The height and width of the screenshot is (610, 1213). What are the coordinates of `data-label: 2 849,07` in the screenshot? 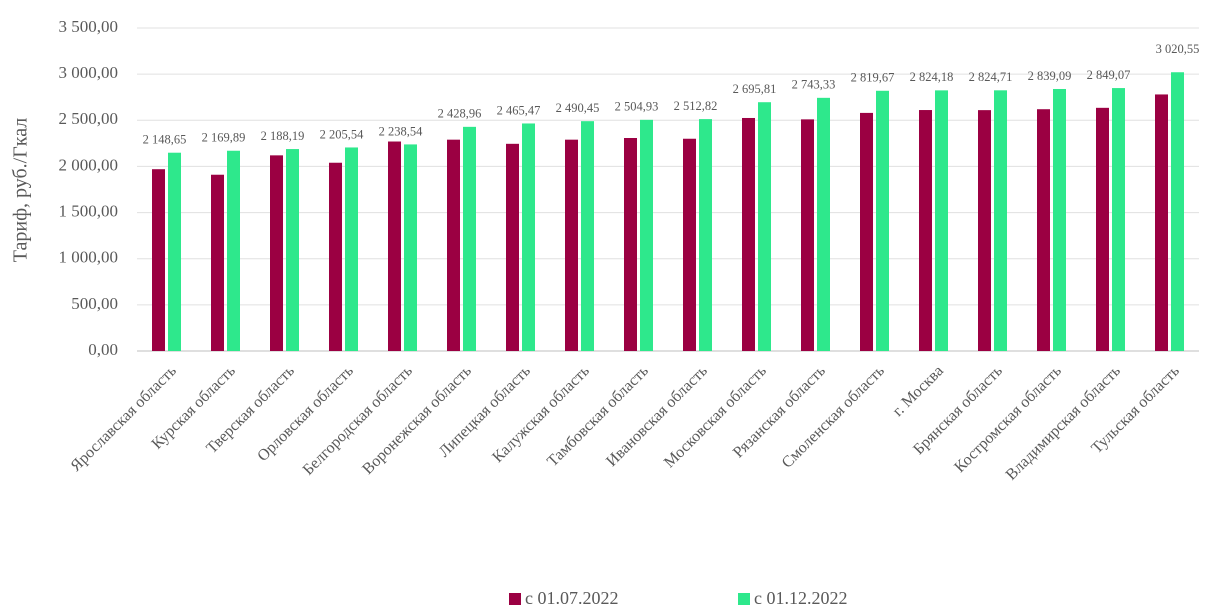 It's located at (1109, 75).